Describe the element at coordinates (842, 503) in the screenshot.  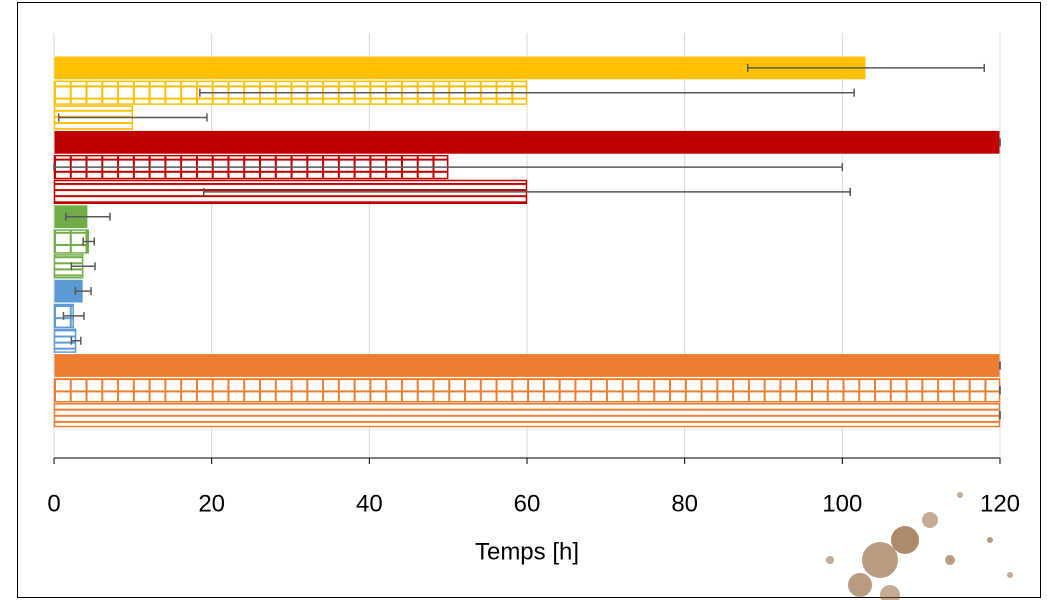
I see `x-tick-label: 100` at that location.